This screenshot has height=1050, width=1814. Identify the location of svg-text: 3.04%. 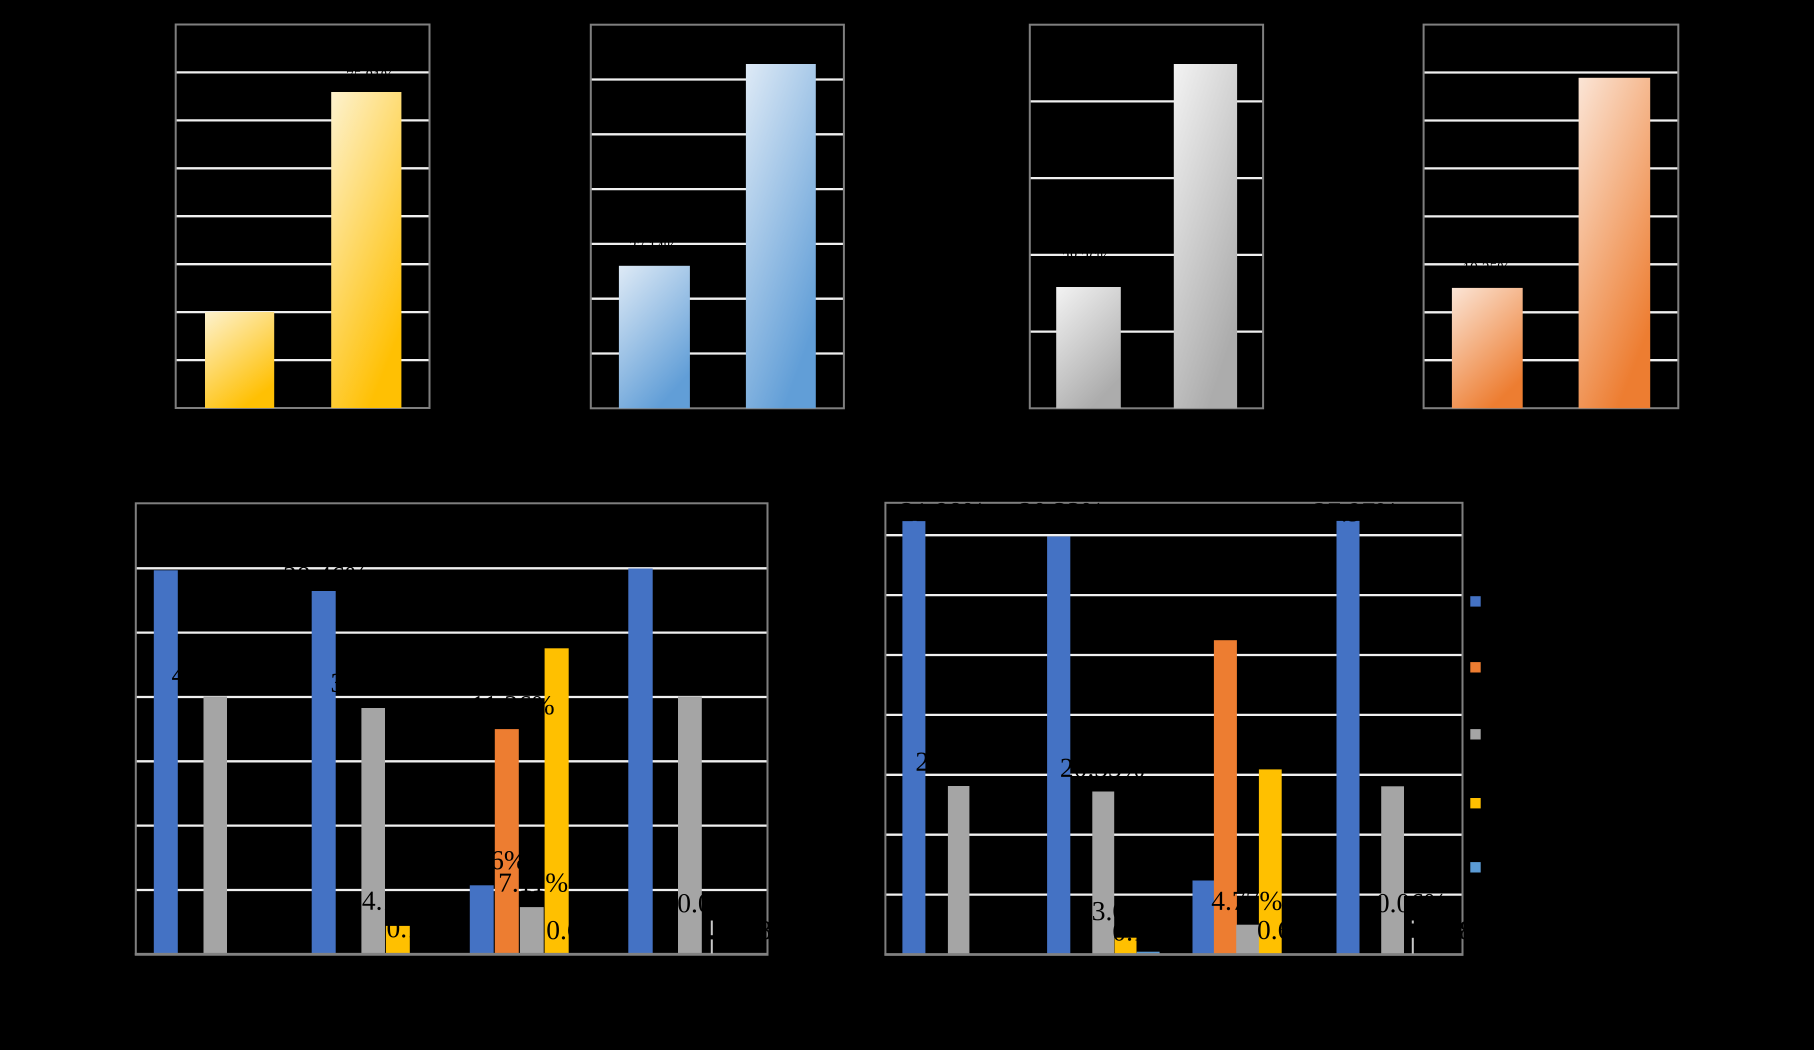
(1127, 910).